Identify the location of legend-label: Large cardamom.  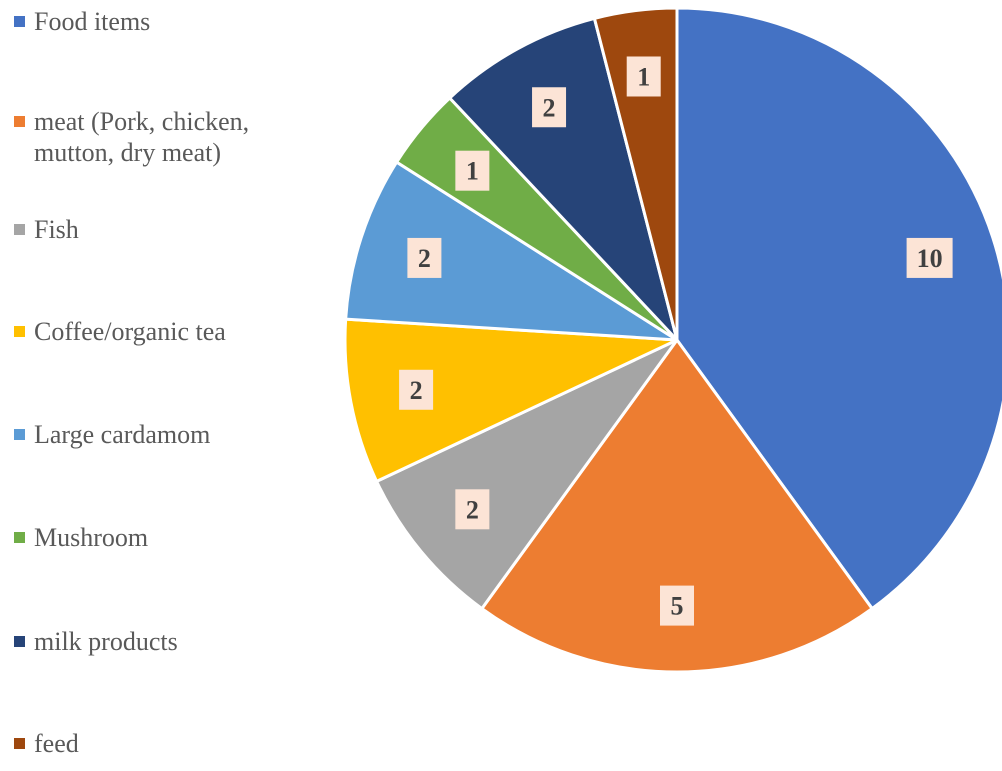
(122, 434).